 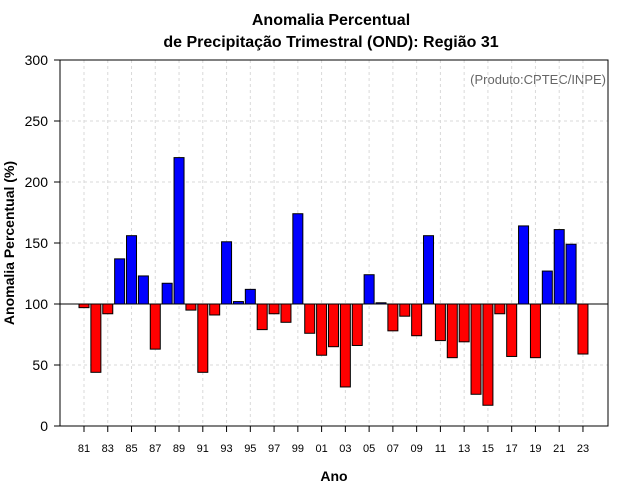 What do you see at coordinates (40, 365) in the screenshot?
I see `y-tick-label: 50` at bounding box center [40, 365].